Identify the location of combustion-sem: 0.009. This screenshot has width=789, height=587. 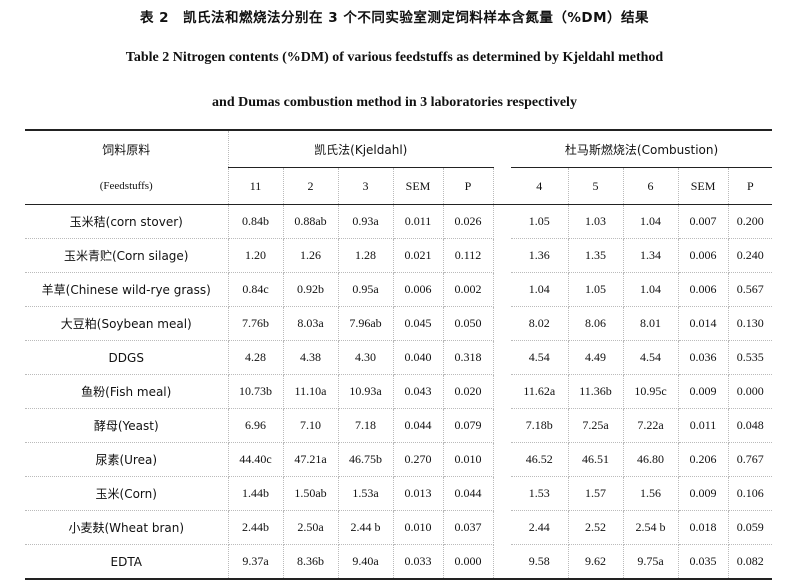
(703, 493).